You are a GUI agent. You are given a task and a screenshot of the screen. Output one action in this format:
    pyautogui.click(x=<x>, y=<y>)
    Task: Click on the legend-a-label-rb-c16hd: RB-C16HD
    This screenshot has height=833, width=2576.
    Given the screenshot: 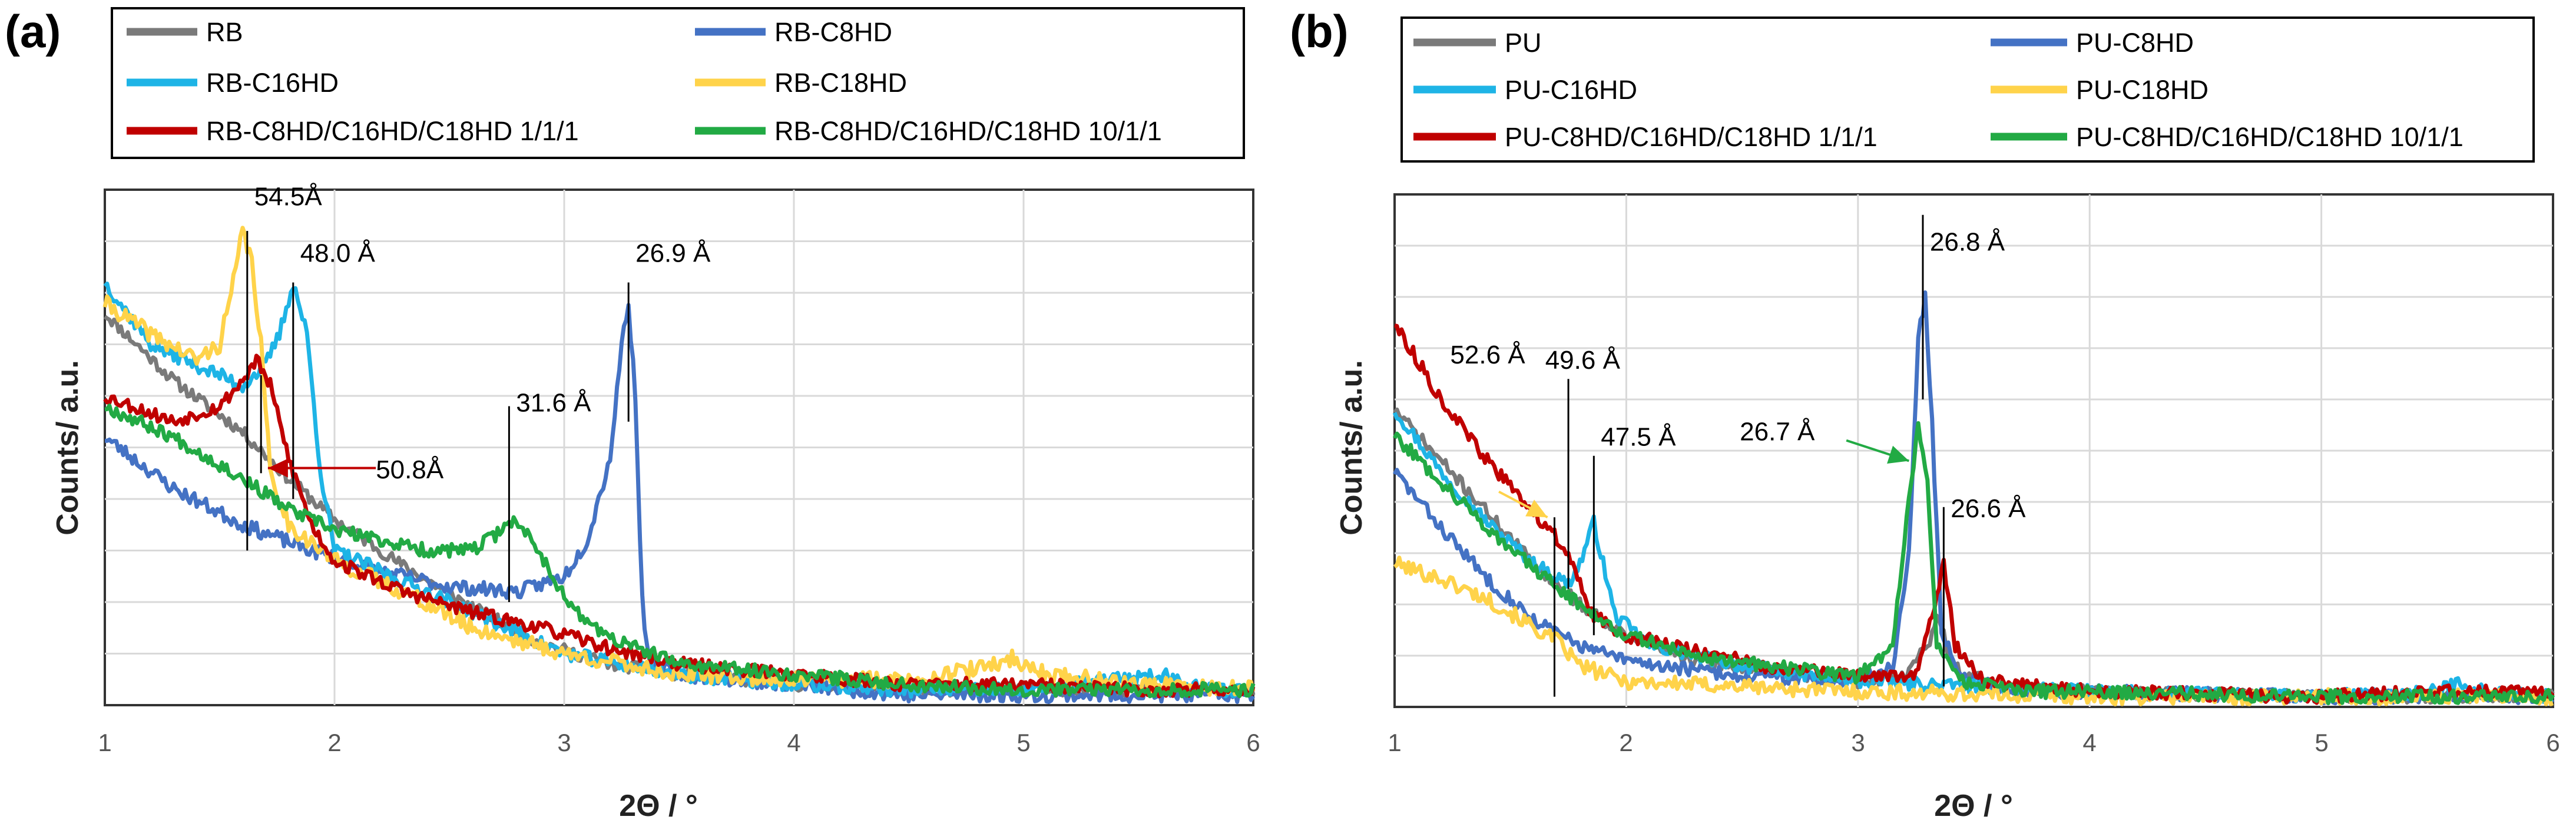 What is the action you would take?
    pyautogui.click(x=272, y=83)
    